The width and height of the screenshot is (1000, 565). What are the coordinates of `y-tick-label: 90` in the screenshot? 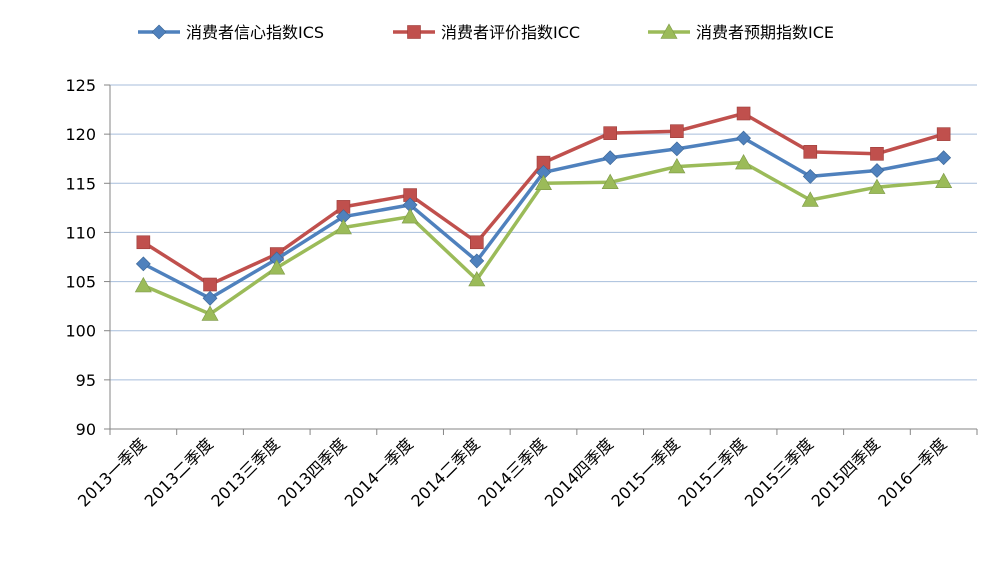 It's located at (86, 429).